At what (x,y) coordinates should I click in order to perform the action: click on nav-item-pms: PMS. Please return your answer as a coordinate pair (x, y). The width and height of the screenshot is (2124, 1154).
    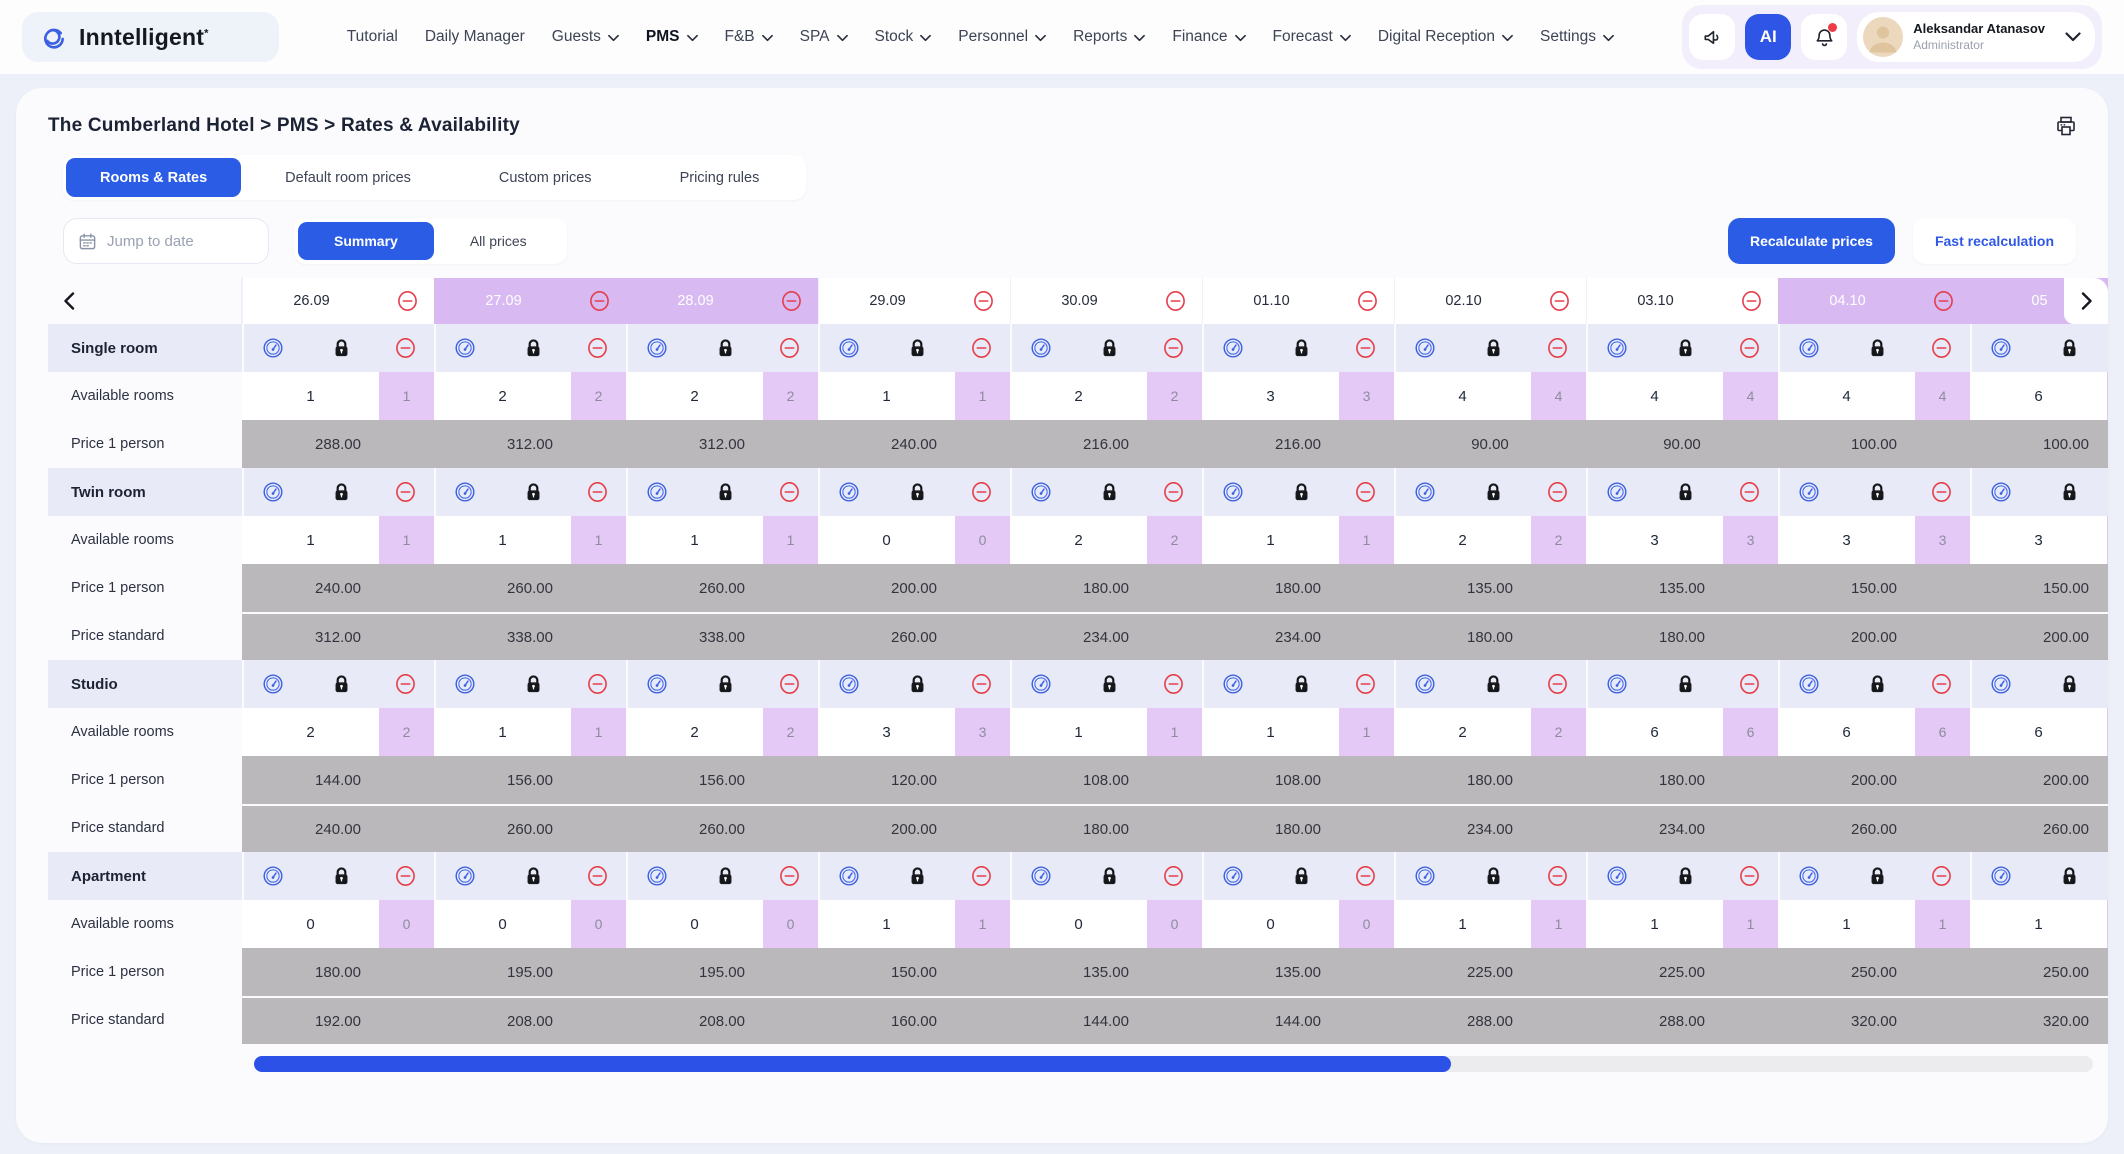
    Looking at the image, I should click on (672, 37).